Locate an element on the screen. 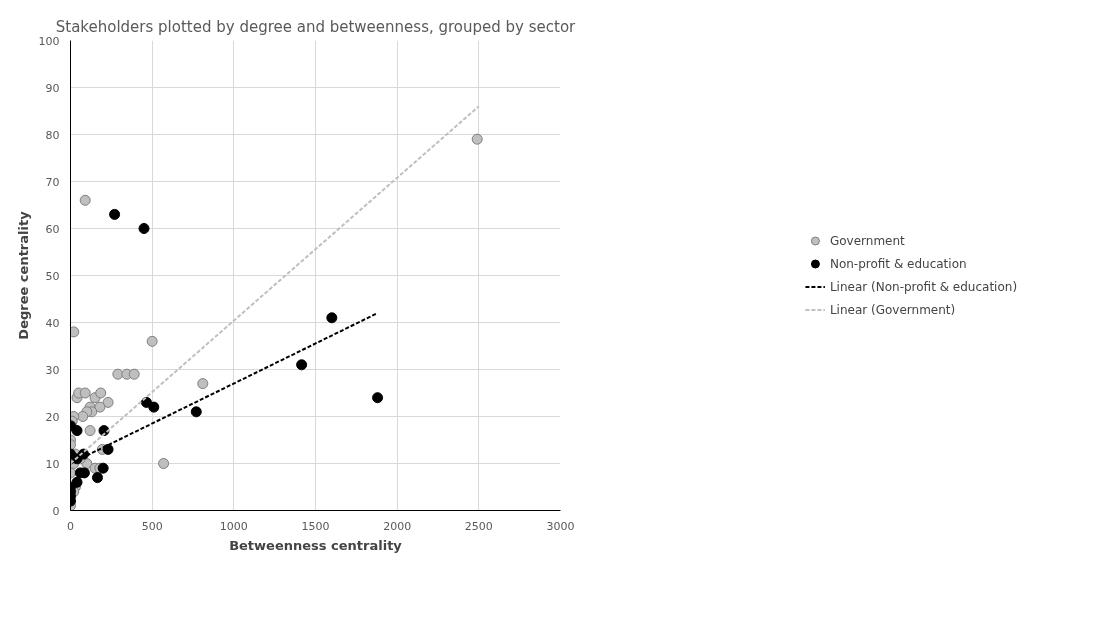 The height and width of the screenshot is (639, 1097). y-tick-label: 50 is located at coordinates (52, 276).